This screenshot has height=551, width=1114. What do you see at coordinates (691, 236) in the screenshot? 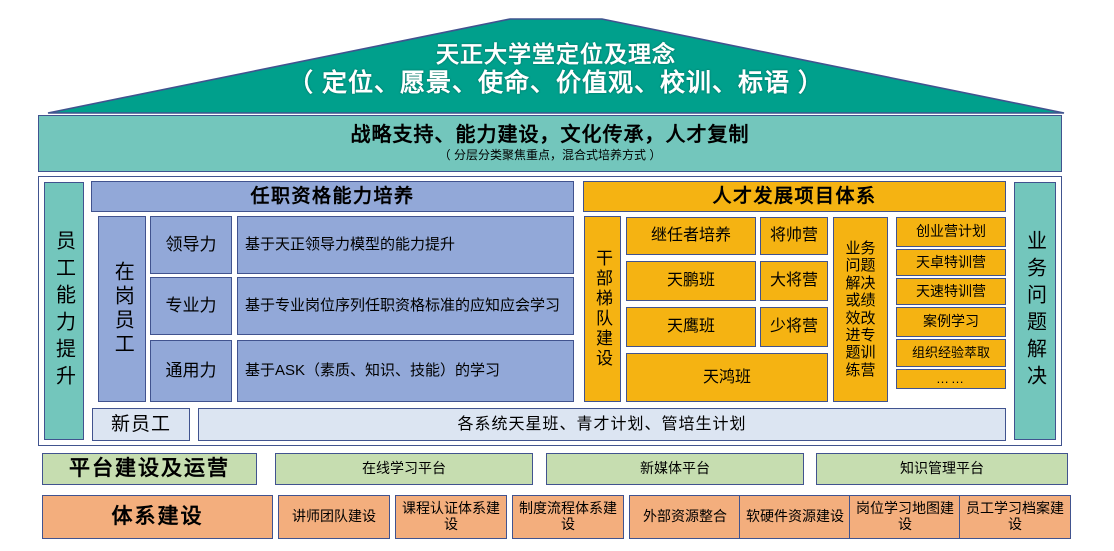
I see `talent-program-item: 继任者培养` at bounding box center [691, 236].